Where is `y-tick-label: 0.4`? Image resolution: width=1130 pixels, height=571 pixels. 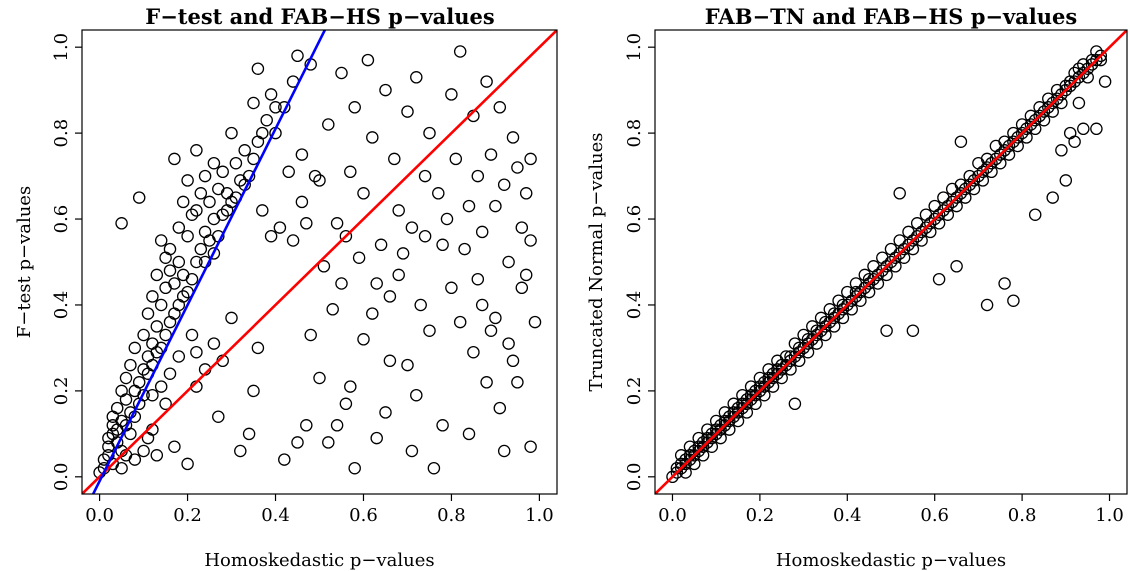
y-tick-label: 0.4 is located at coordinates (634, 305).